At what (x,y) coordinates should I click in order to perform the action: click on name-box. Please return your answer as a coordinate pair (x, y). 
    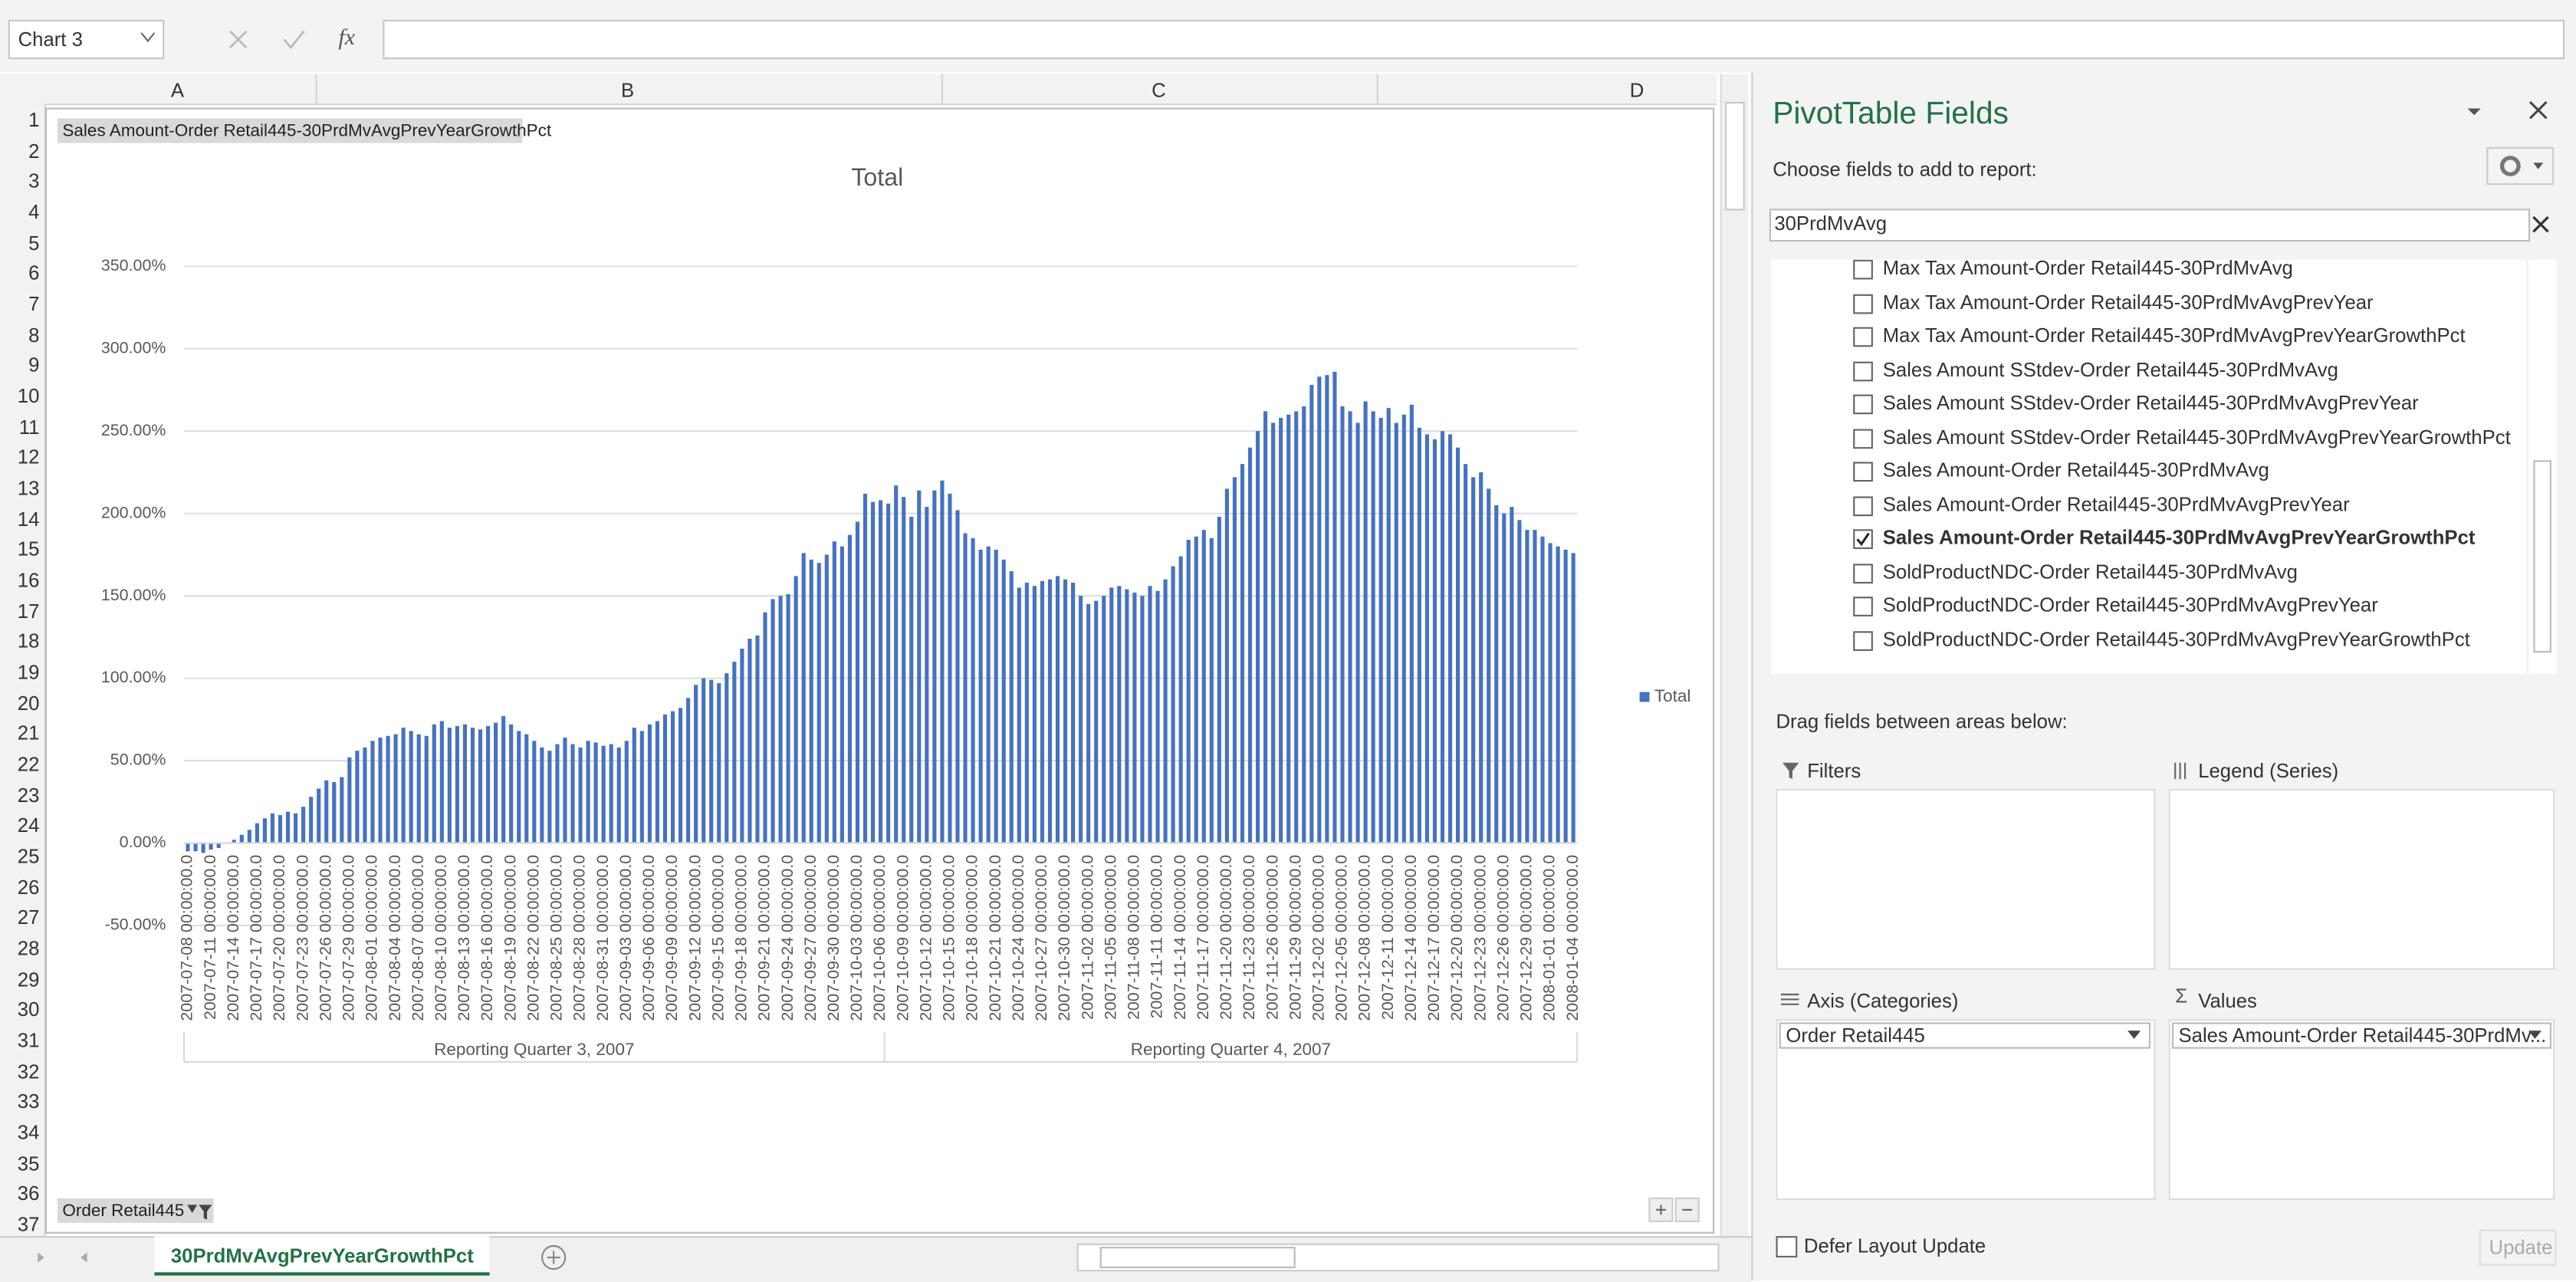
    Looking at the image, I should click on (86, 39).